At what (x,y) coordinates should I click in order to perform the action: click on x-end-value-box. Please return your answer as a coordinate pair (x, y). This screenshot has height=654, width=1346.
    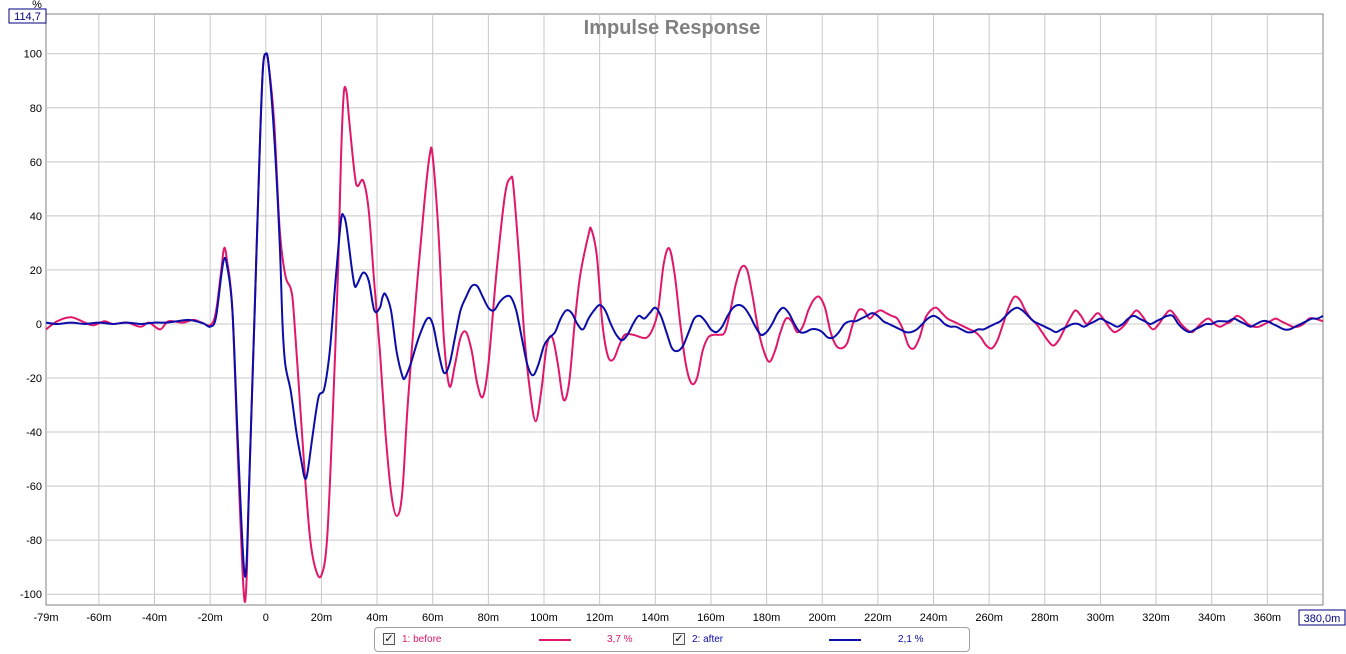
    Looking at the image, I should click on (1322, 617).